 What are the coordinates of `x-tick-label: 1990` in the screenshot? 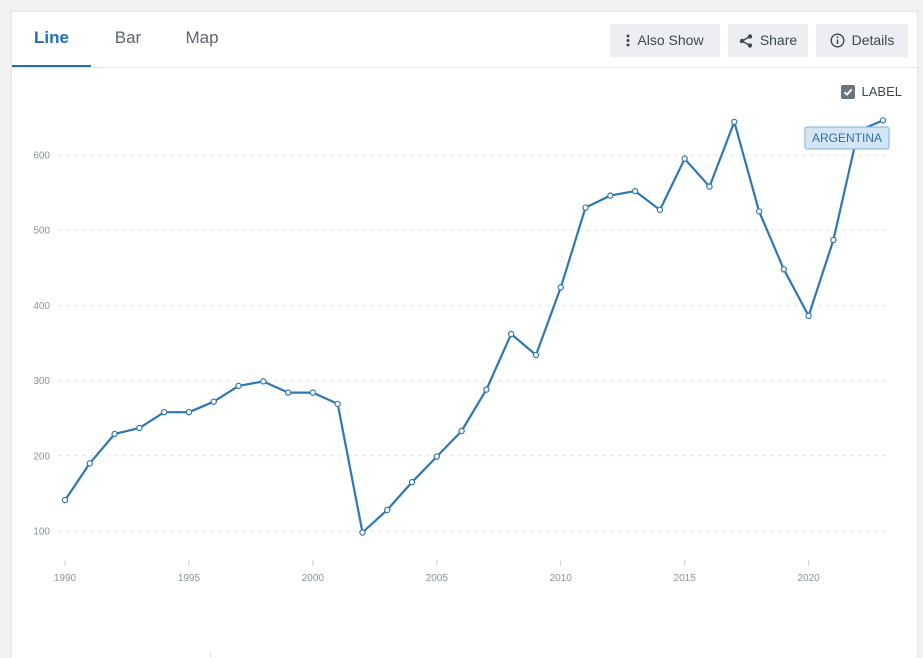 It's located at (65, 578).